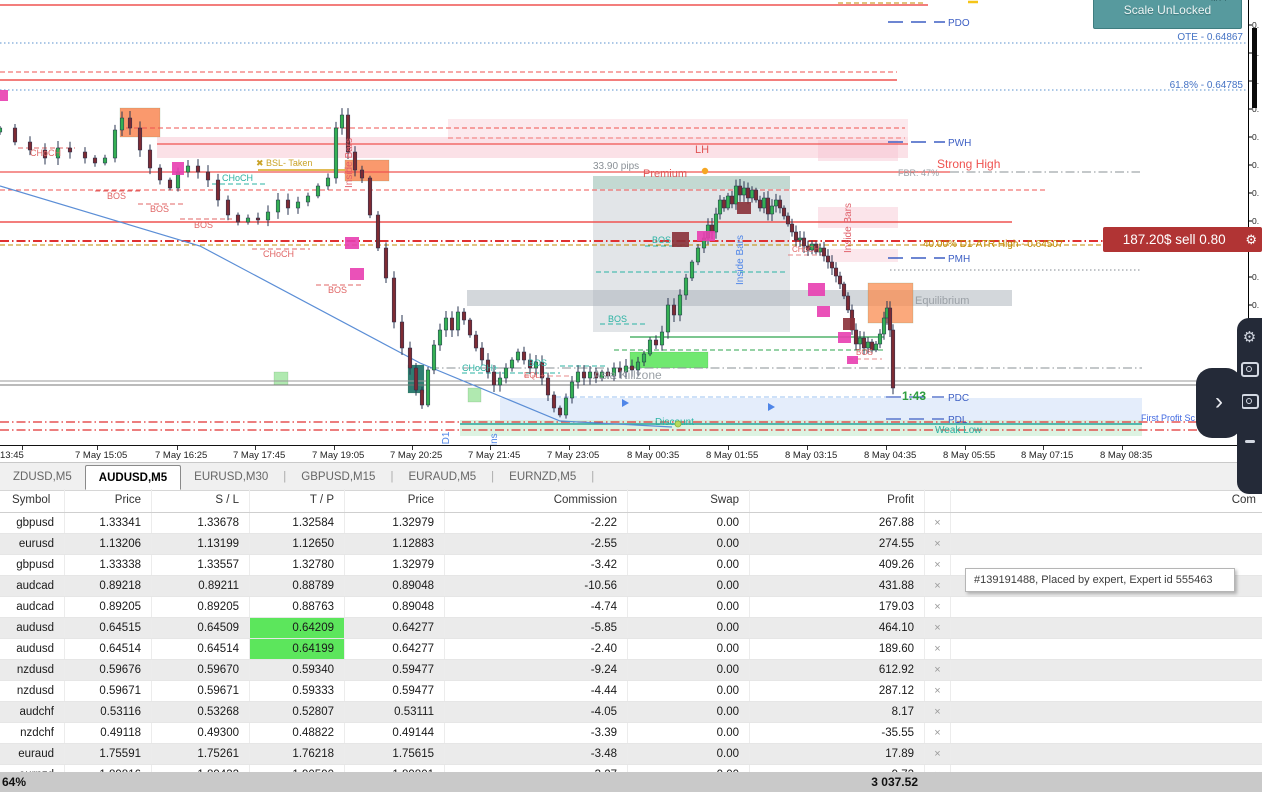  Describe the element at coordinates (1167, 14) in the screenshot. I see `scale-lock-button: MT4 Scale UnLocked` at that location.